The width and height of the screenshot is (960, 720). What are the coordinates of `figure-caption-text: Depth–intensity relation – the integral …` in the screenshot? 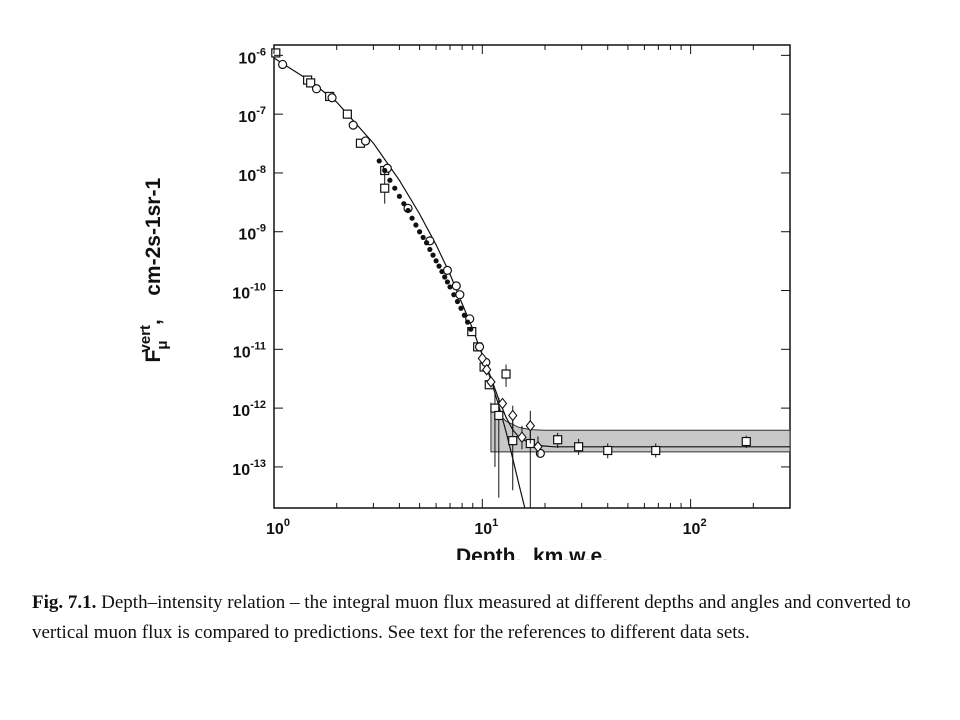 It's located at (471, 617).